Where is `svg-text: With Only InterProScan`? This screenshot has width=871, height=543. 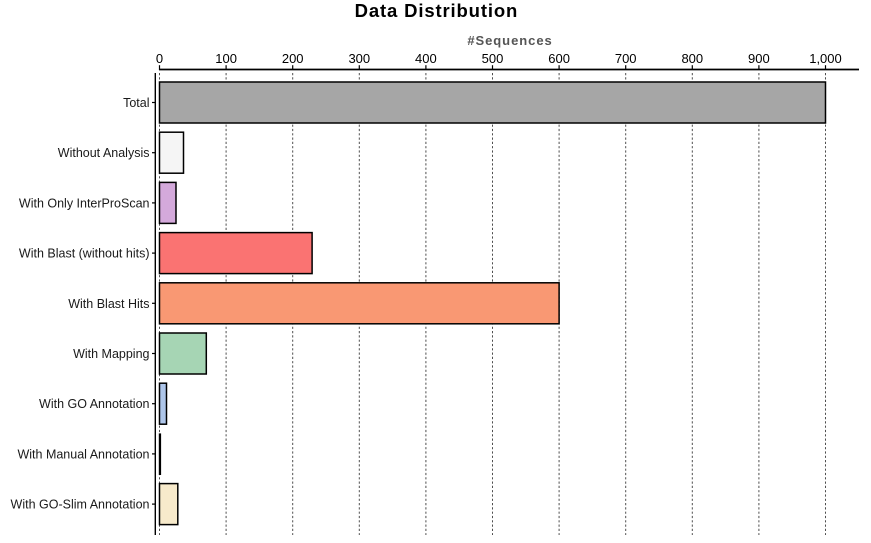 svg-text: With Only InterProScan is located at coordinates (84, 203).